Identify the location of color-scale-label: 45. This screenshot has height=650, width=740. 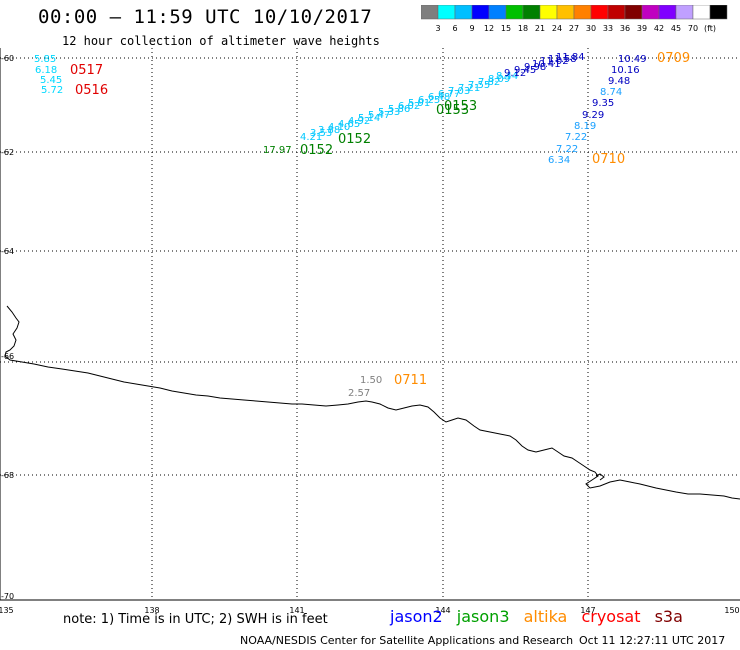
(676, 28).